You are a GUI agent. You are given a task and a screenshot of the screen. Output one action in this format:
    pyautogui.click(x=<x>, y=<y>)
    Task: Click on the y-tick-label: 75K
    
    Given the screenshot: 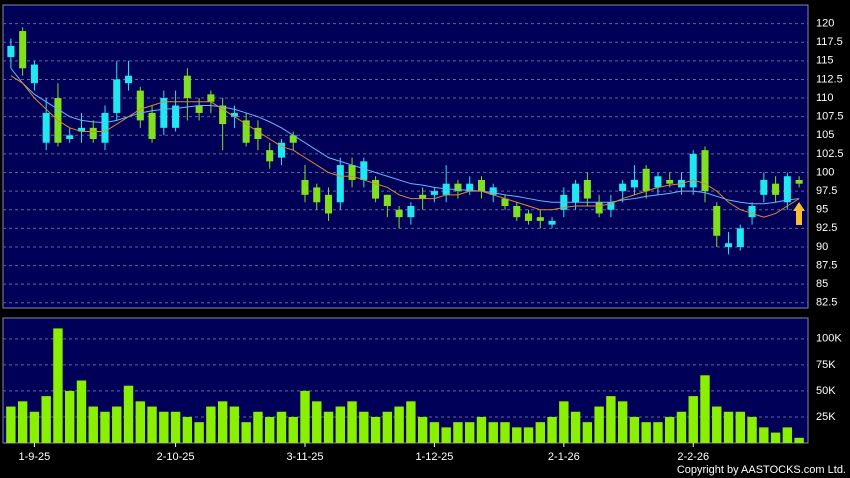 What is the action you would take?
    pyautogui.click(x=826, y=365)
    